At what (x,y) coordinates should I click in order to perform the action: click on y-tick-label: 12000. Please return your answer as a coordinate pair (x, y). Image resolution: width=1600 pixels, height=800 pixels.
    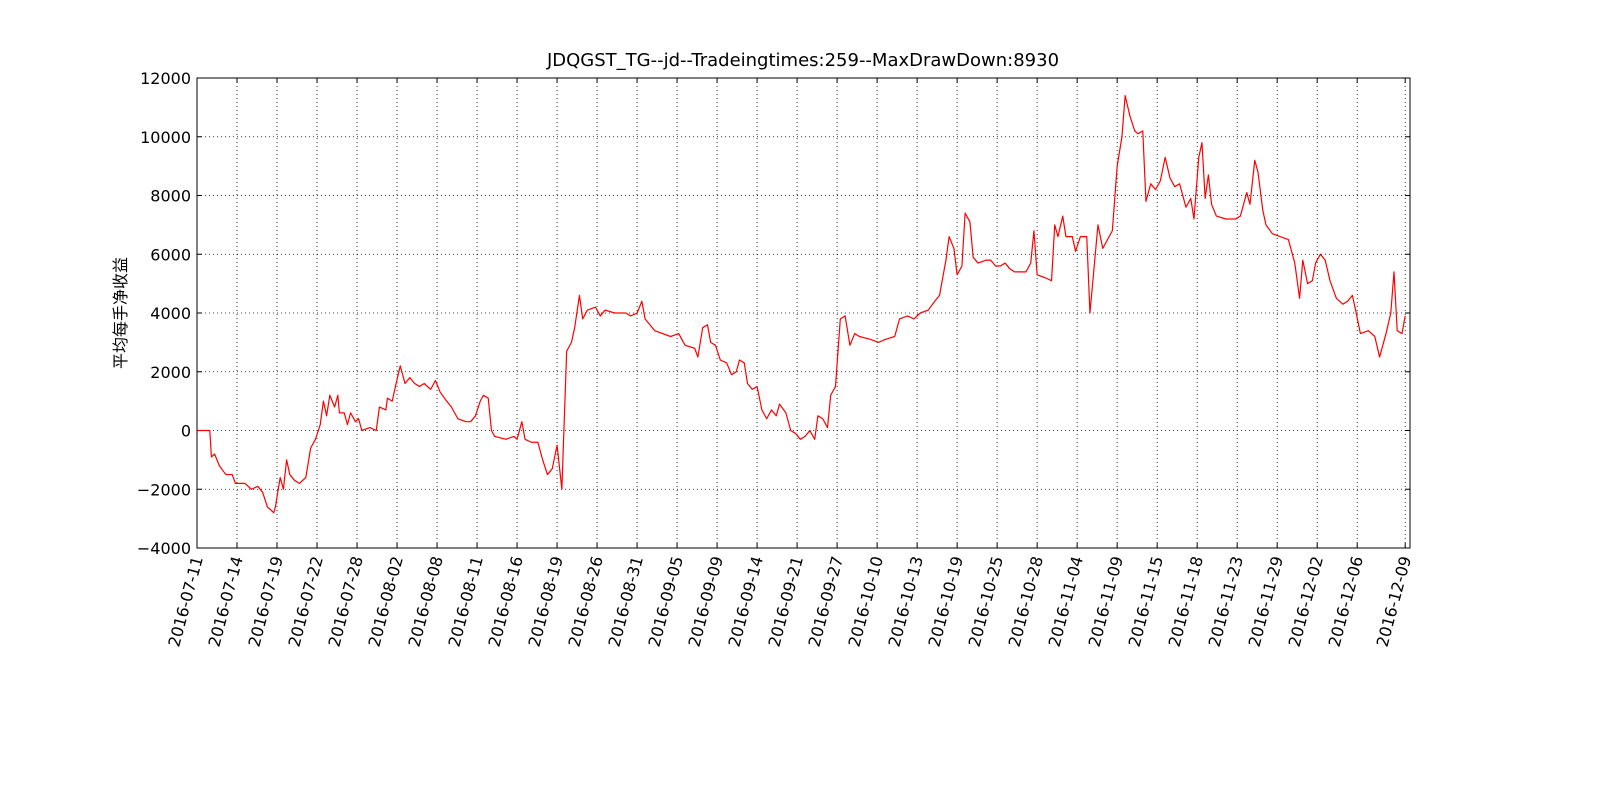
    Looking at the image, I should click on (165, 78).